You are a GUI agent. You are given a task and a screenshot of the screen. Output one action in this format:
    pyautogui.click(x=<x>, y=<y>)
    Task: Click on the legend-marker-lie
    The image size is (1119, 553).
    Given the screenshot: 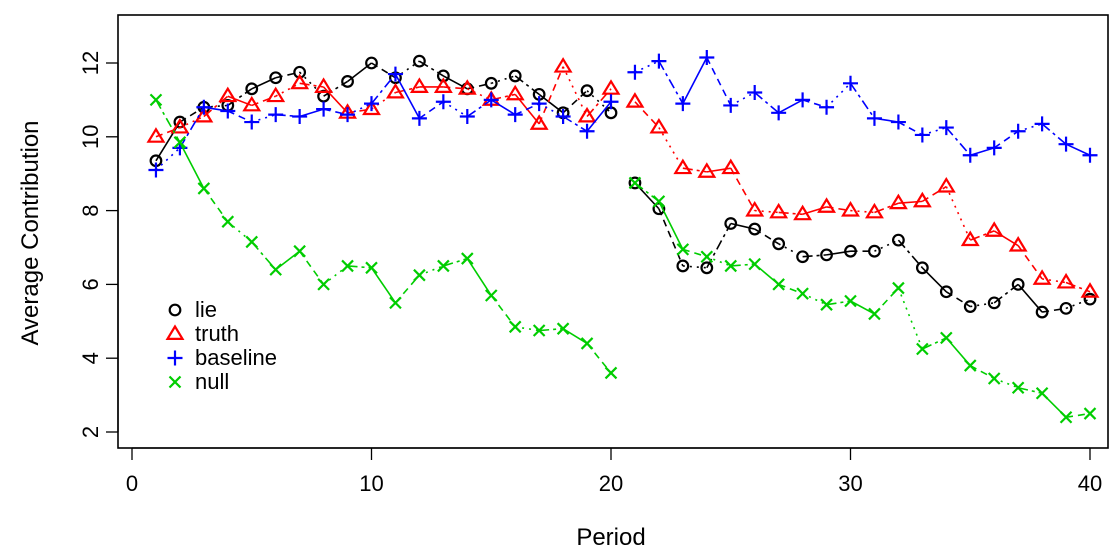 What is the action you would take?
    pyautogui.click(x=175, y=310)
    